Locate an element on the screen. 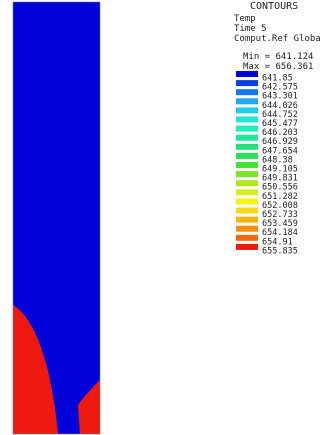  legend-label: 648.38 is located at coordinates (277, 160).